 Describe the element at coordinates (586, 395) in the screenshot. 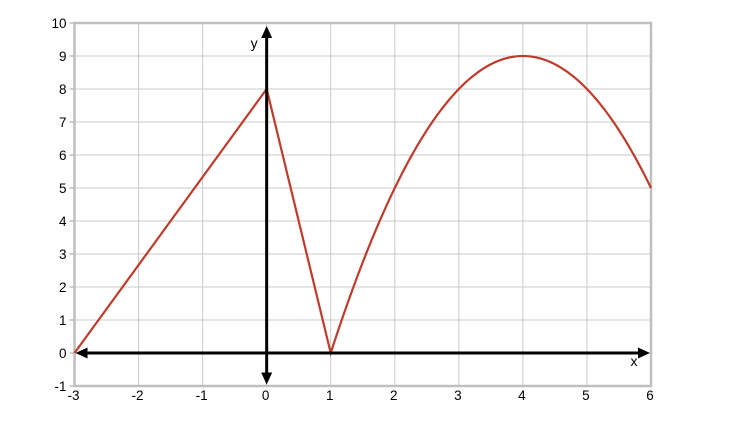

I see `x-tick-label: 5` at that location.